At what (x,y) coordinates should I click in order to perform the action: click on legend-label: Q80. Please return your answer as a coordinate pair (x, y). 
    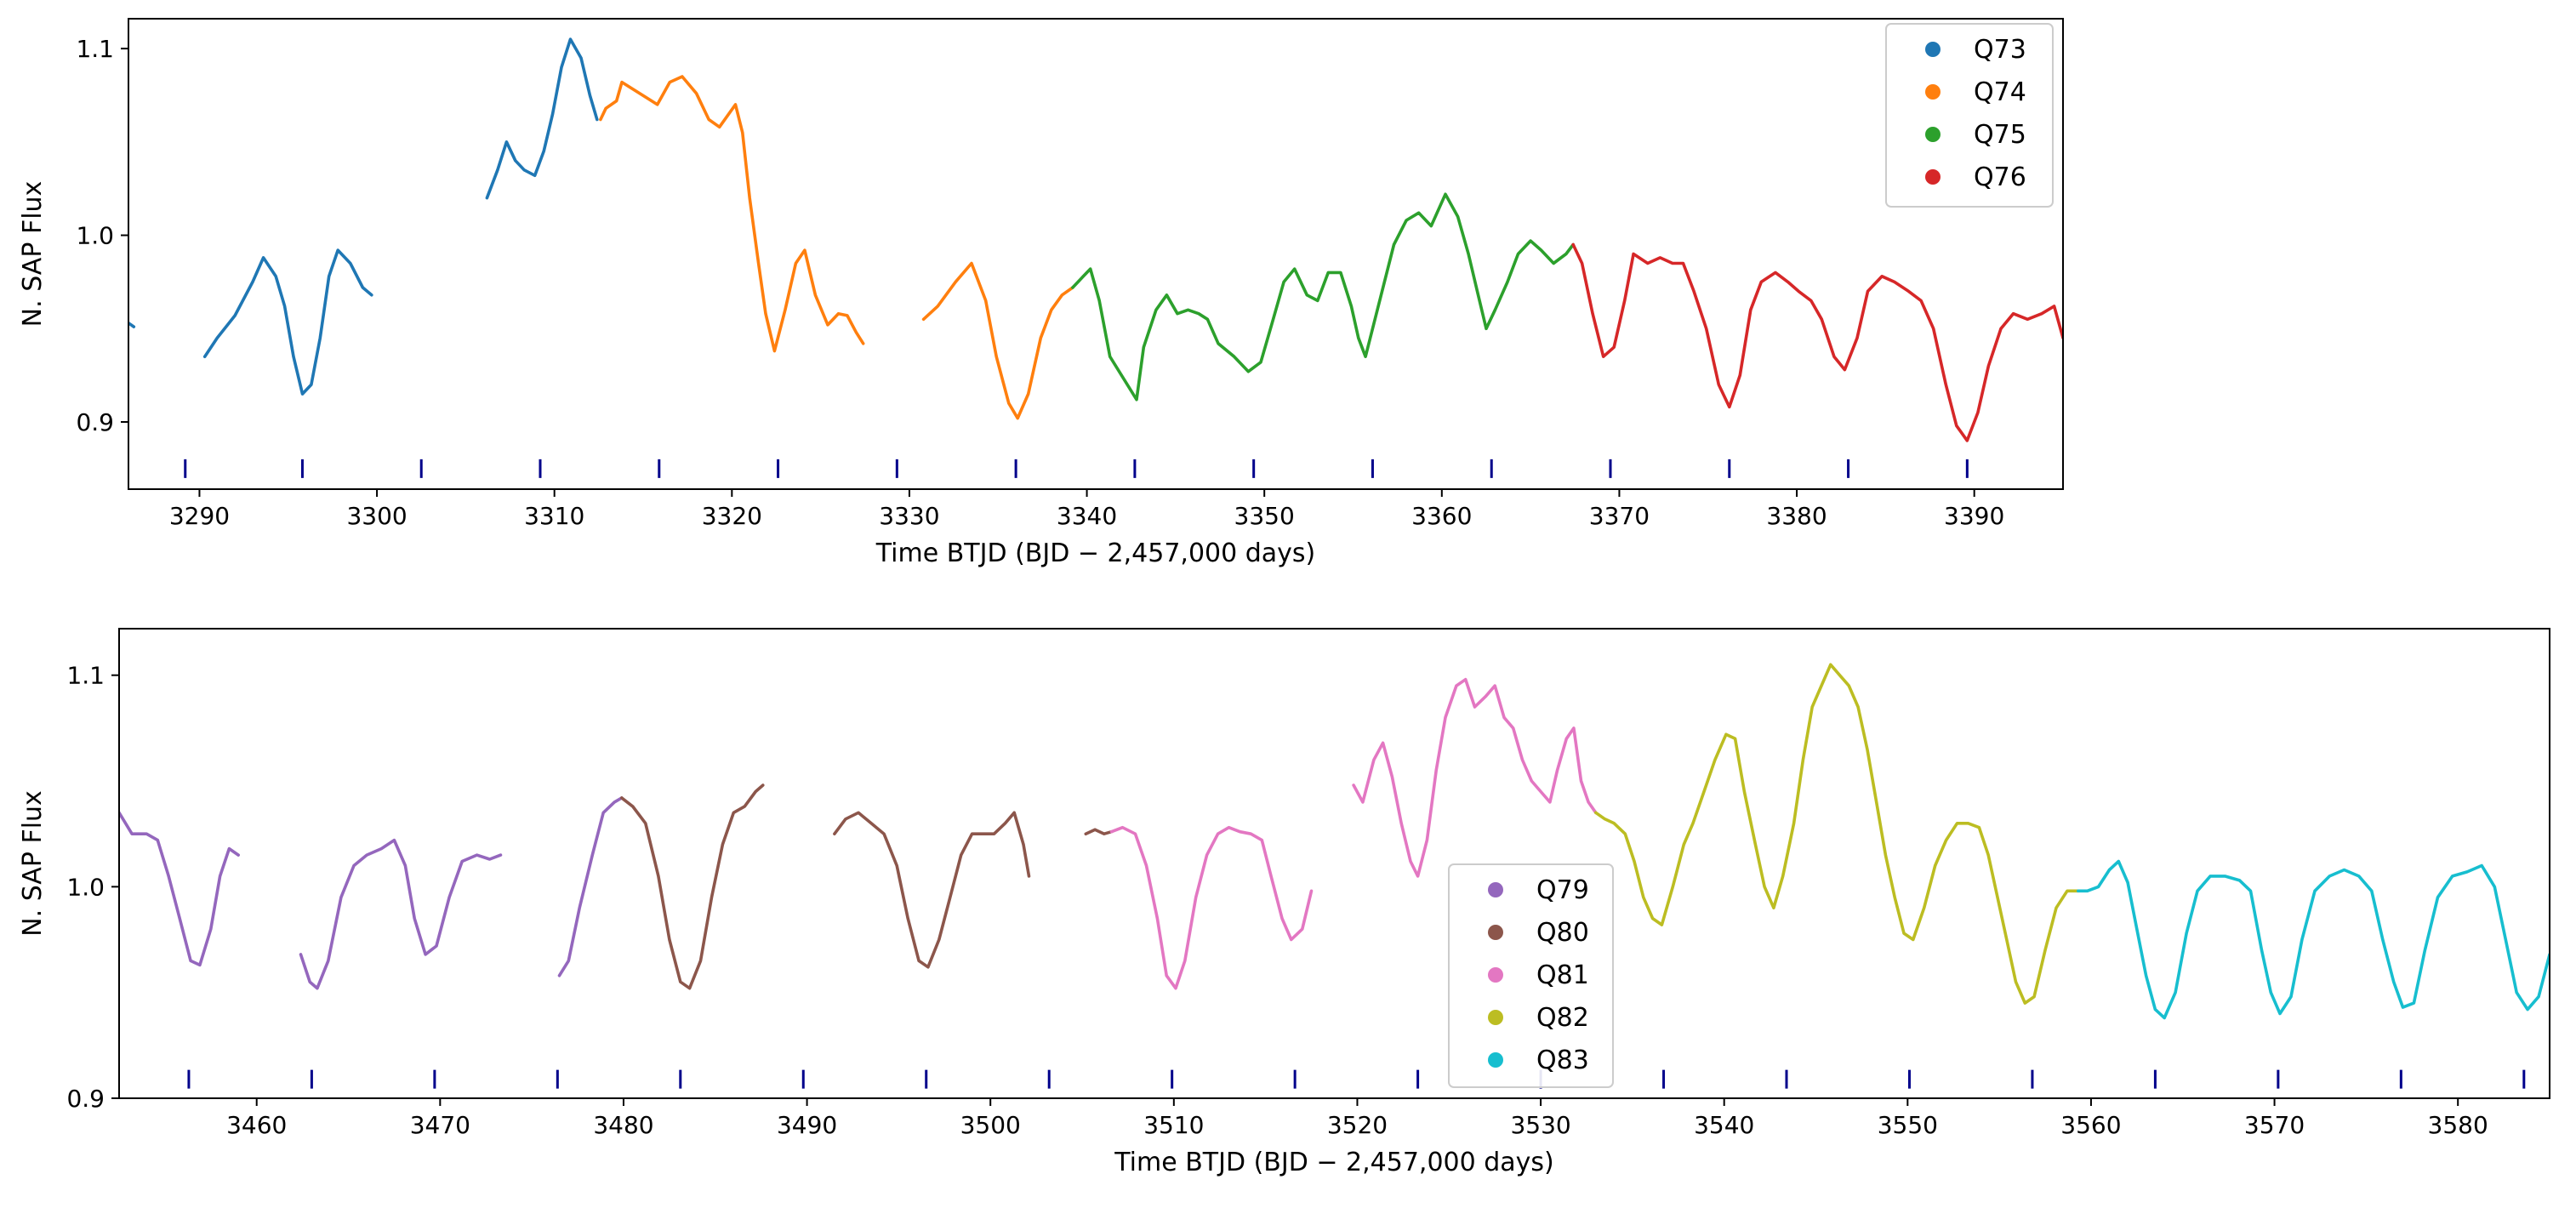
    Looking at the image, I should click on (1562, 933).